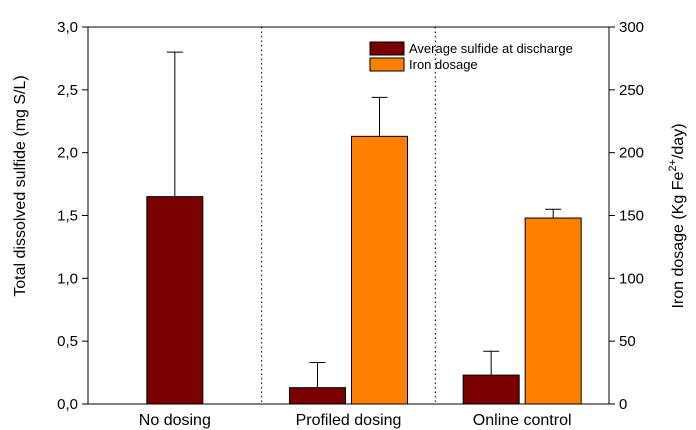  Describe the element at coordinates (522, 420) in the screenshot. I see `x-category-label: Online control` at that location.